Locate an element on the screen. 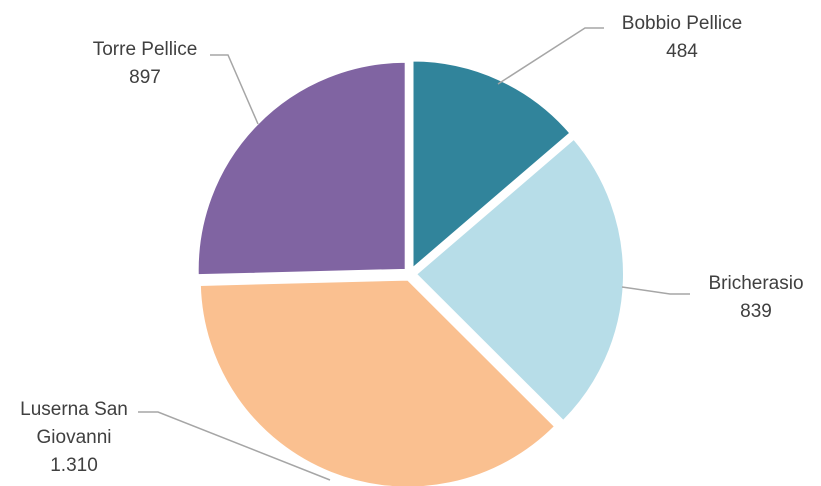 Image resolution: width=821 pixels, height=486 pixels. slice-value: 839 is located at coordinates (756, 311).